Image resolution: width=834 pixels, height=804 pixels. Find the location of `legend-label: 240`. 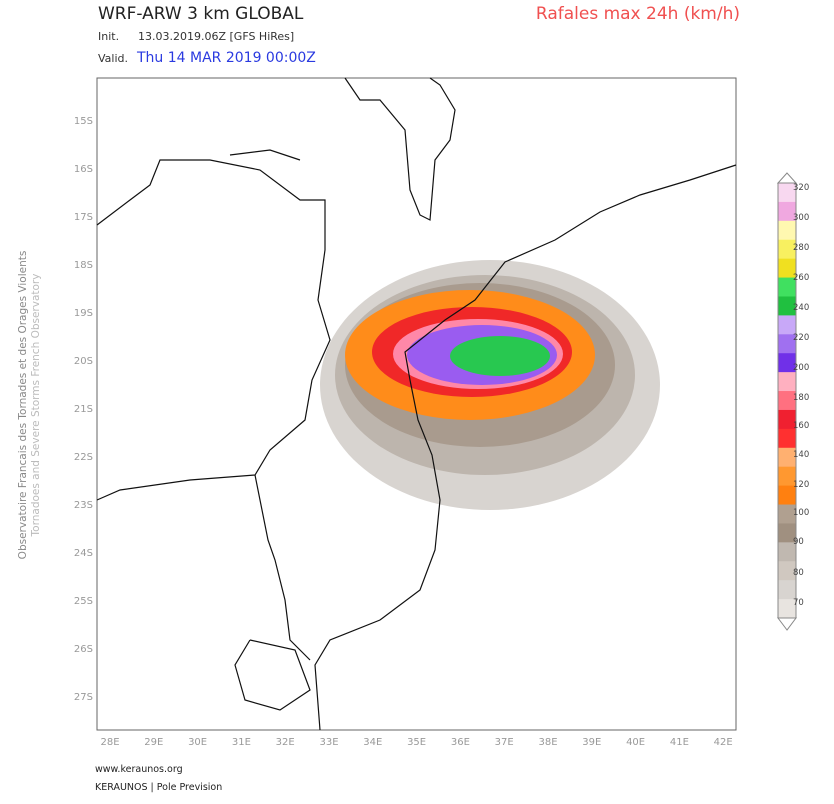

legend-label: 240 is located at coordinates (801, 308).